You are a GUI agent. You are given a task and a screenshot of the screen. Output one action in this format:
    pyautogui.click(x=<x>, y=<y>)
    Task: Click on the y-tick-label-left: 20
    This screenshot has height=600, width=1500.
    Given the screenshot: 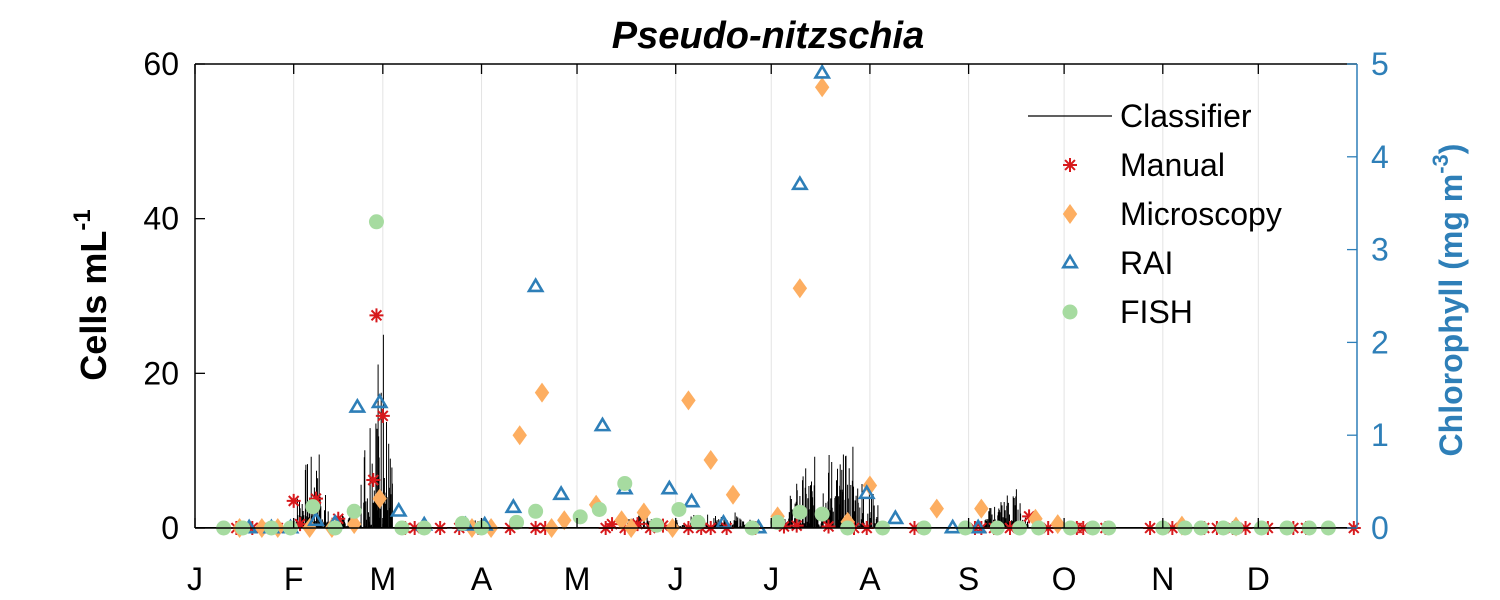 What is the action you would take?
    pyautogui.click(x=161, y=373)
    